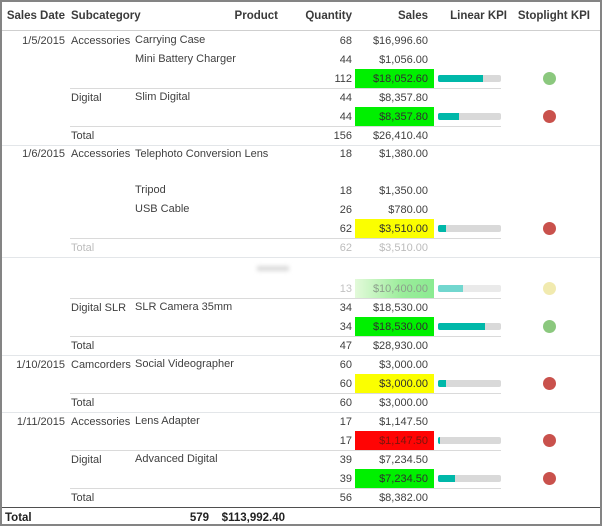 This screenshot has width=602, height=526. What do you see at coordinates (400, 345) in the screenshot?
I see `cell-sales: $28,930.00` at bounding box center [400, 345].